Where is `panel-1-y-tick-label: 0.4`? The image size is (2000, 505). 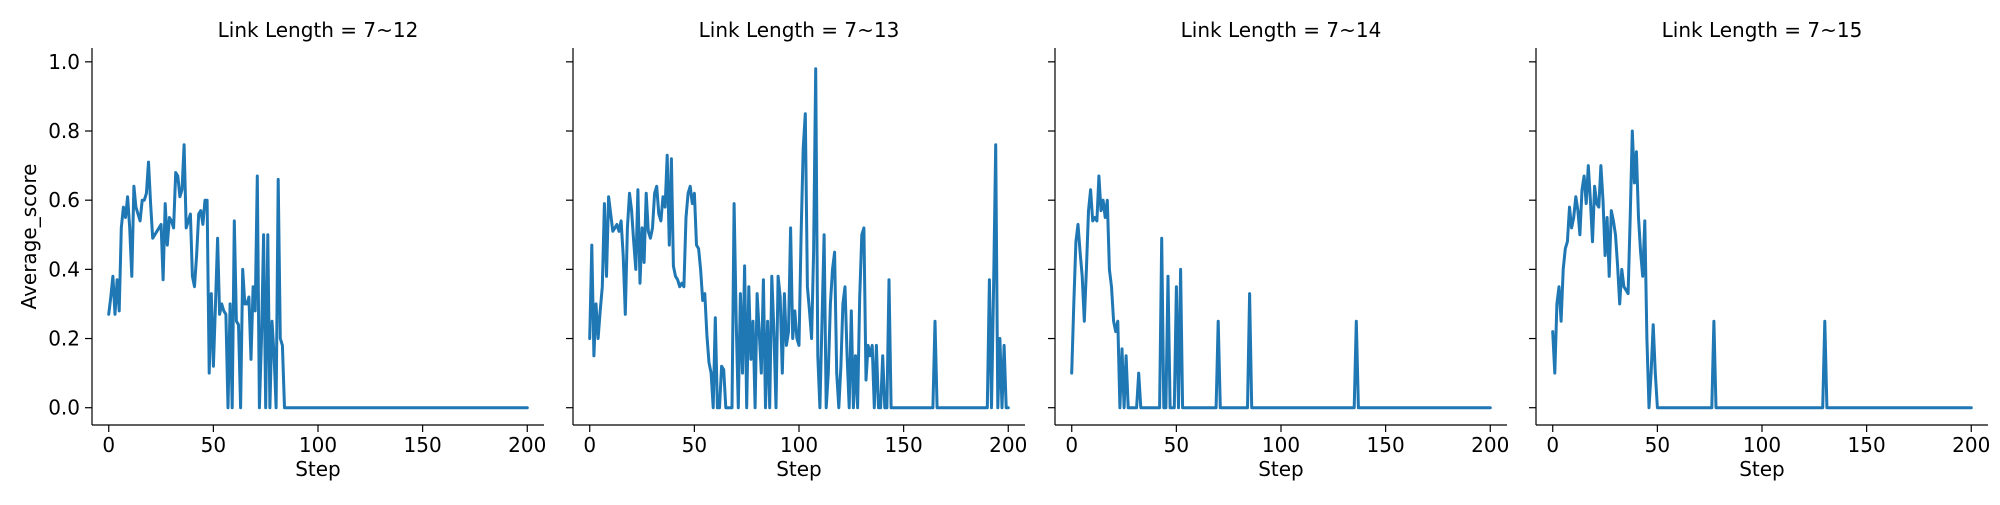
panel-1-y-tick-label: 0.4 is located at coordinates (64, 269).